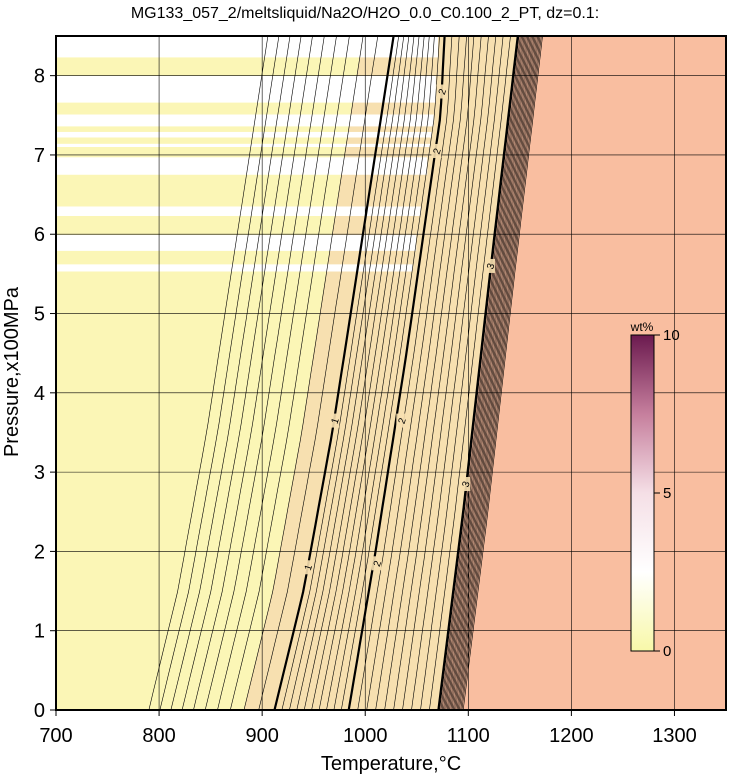 The height and width of the screenshot is (776, 734). What do you see at coordinates (39, 711) in the screenshot?
I see `y-tick-label: 0` at bounding box center [39, 711].